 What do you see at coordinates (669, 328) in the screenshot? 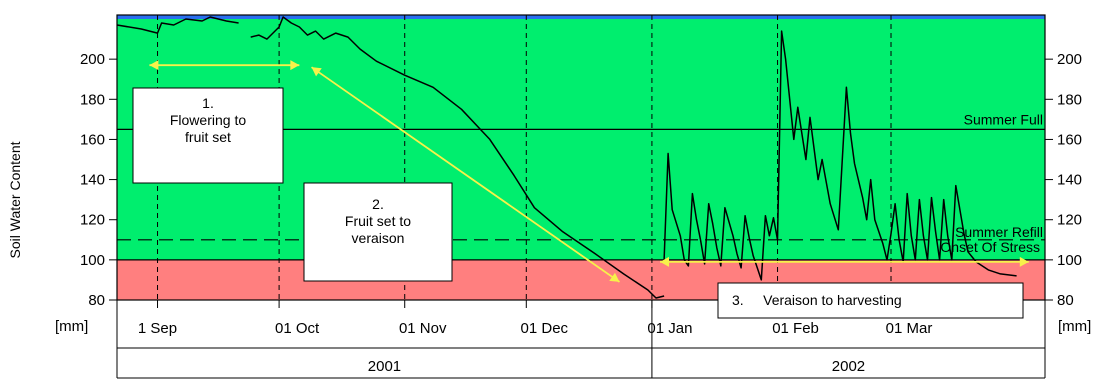
I see `x-tick-label-4: 01 Jan` at bounding box center [669, 328].